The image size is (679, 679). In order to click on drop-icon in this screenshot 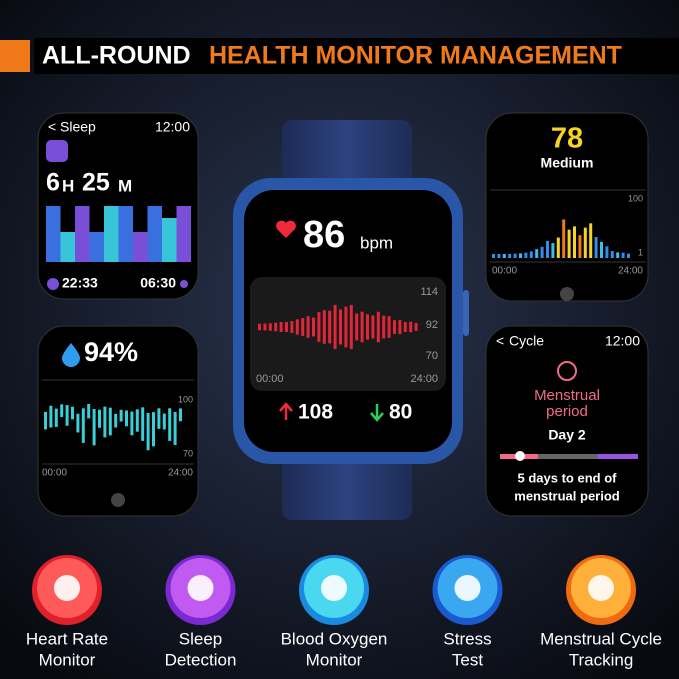, I will do `click(71, 355)`.